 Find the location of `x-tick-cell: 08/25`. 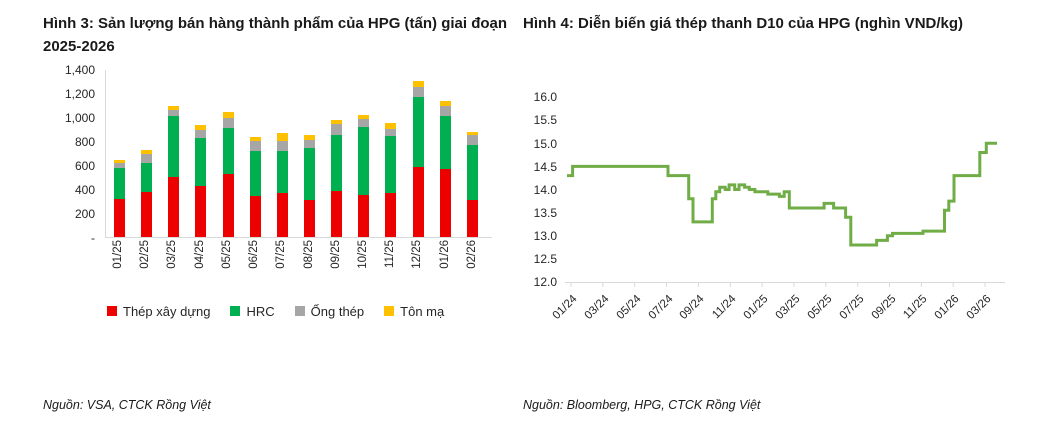

x-tick-cell: 08/25 is located at coordinates (308, 264).